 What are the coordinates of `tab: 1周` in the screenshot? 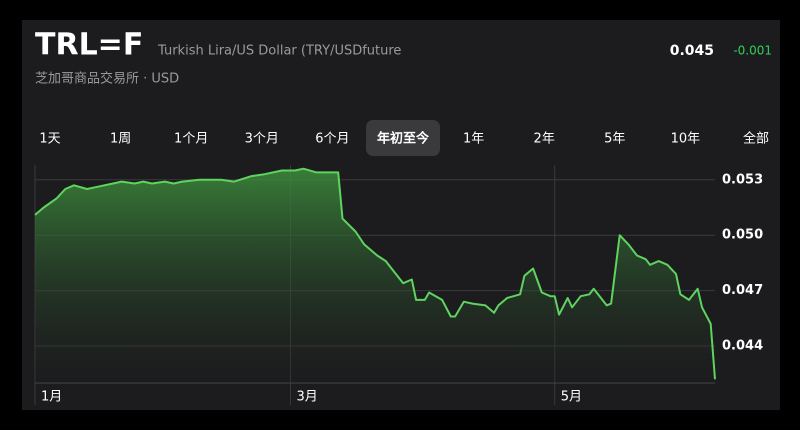 It's located at (120, 139).